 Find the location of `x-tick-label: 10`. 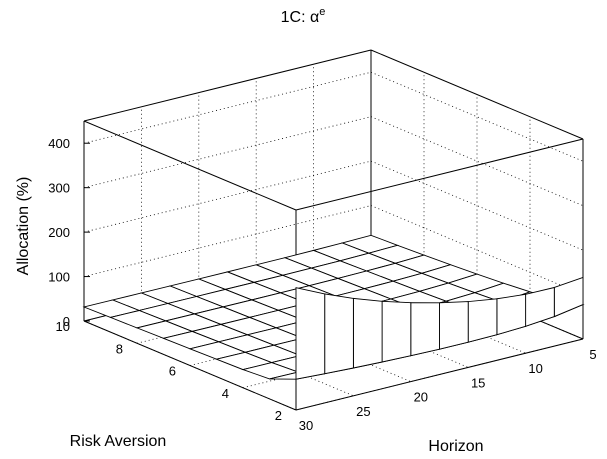

x-tick-label: 10 is located at coordinates (535, 368).